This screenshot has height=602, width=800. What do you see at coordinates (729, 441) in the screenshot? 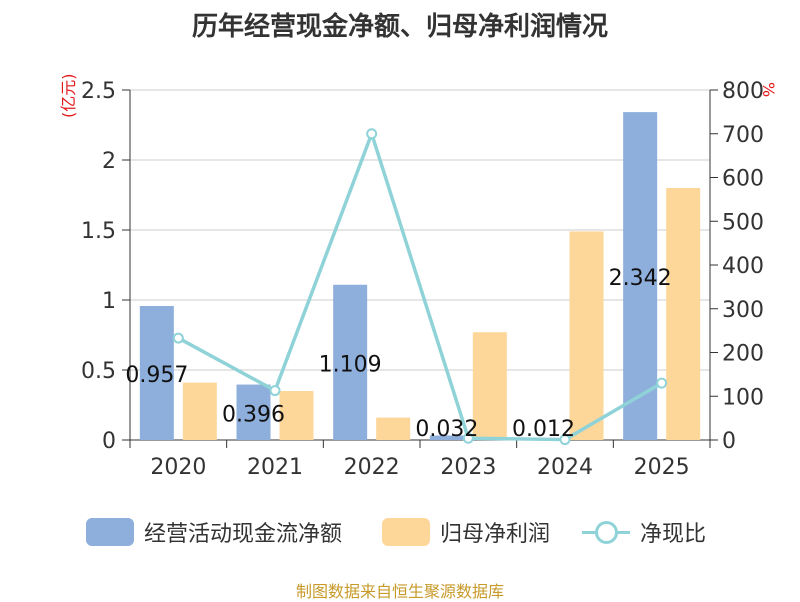
I see `right-axis-tick-label: 0` at bounding box center [729, 441].